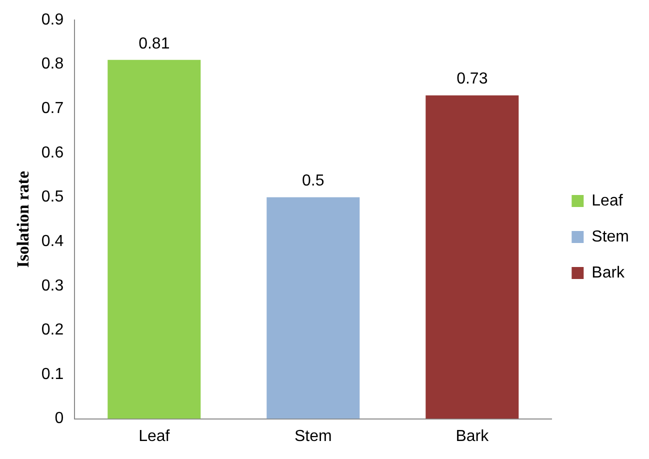 Image resolution: width=649 pixels, height=459 pixels. What do you see at coordinates (154, 43) in the screenshot?
I see `data-label: 0.81` at bounding box center [154, 43].